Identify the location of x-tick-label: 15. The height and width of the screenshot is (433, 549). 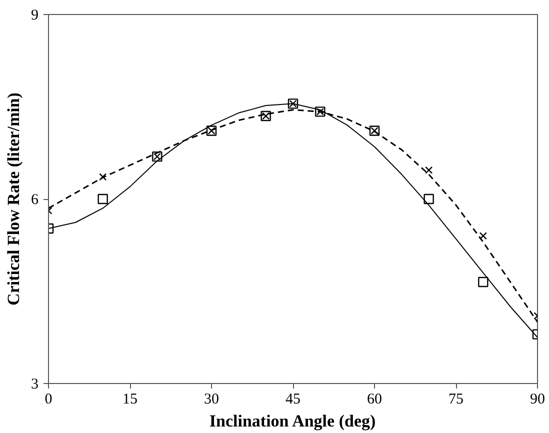
(130, 400).